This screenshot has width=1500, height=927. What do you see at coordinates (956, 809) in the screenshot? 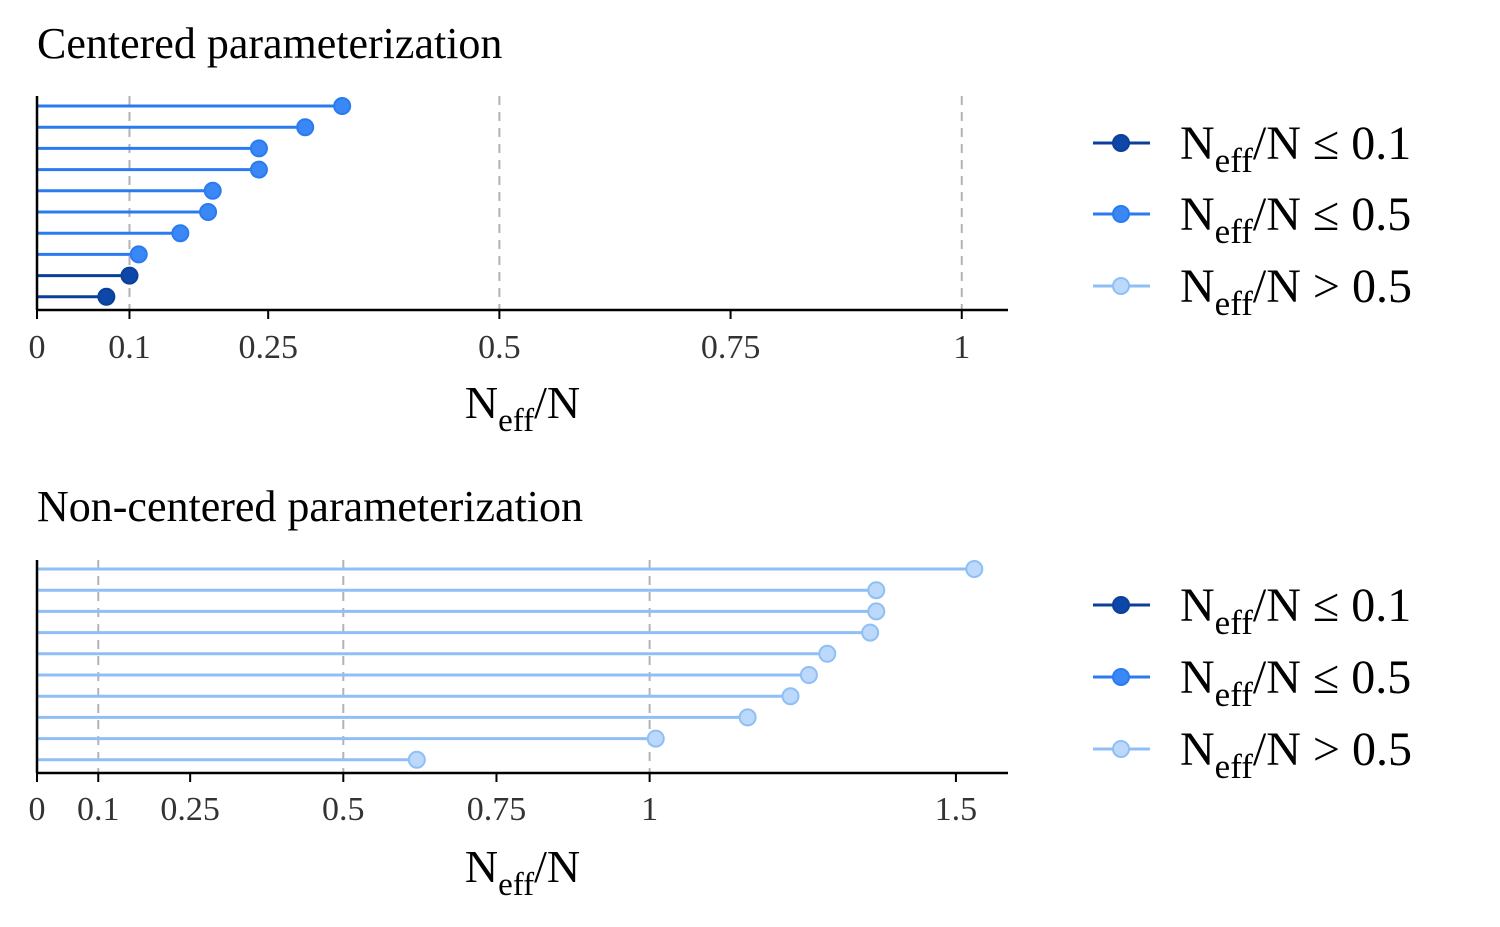
I see `x-tick-label: 1.5` at bounding box center [956, 809].